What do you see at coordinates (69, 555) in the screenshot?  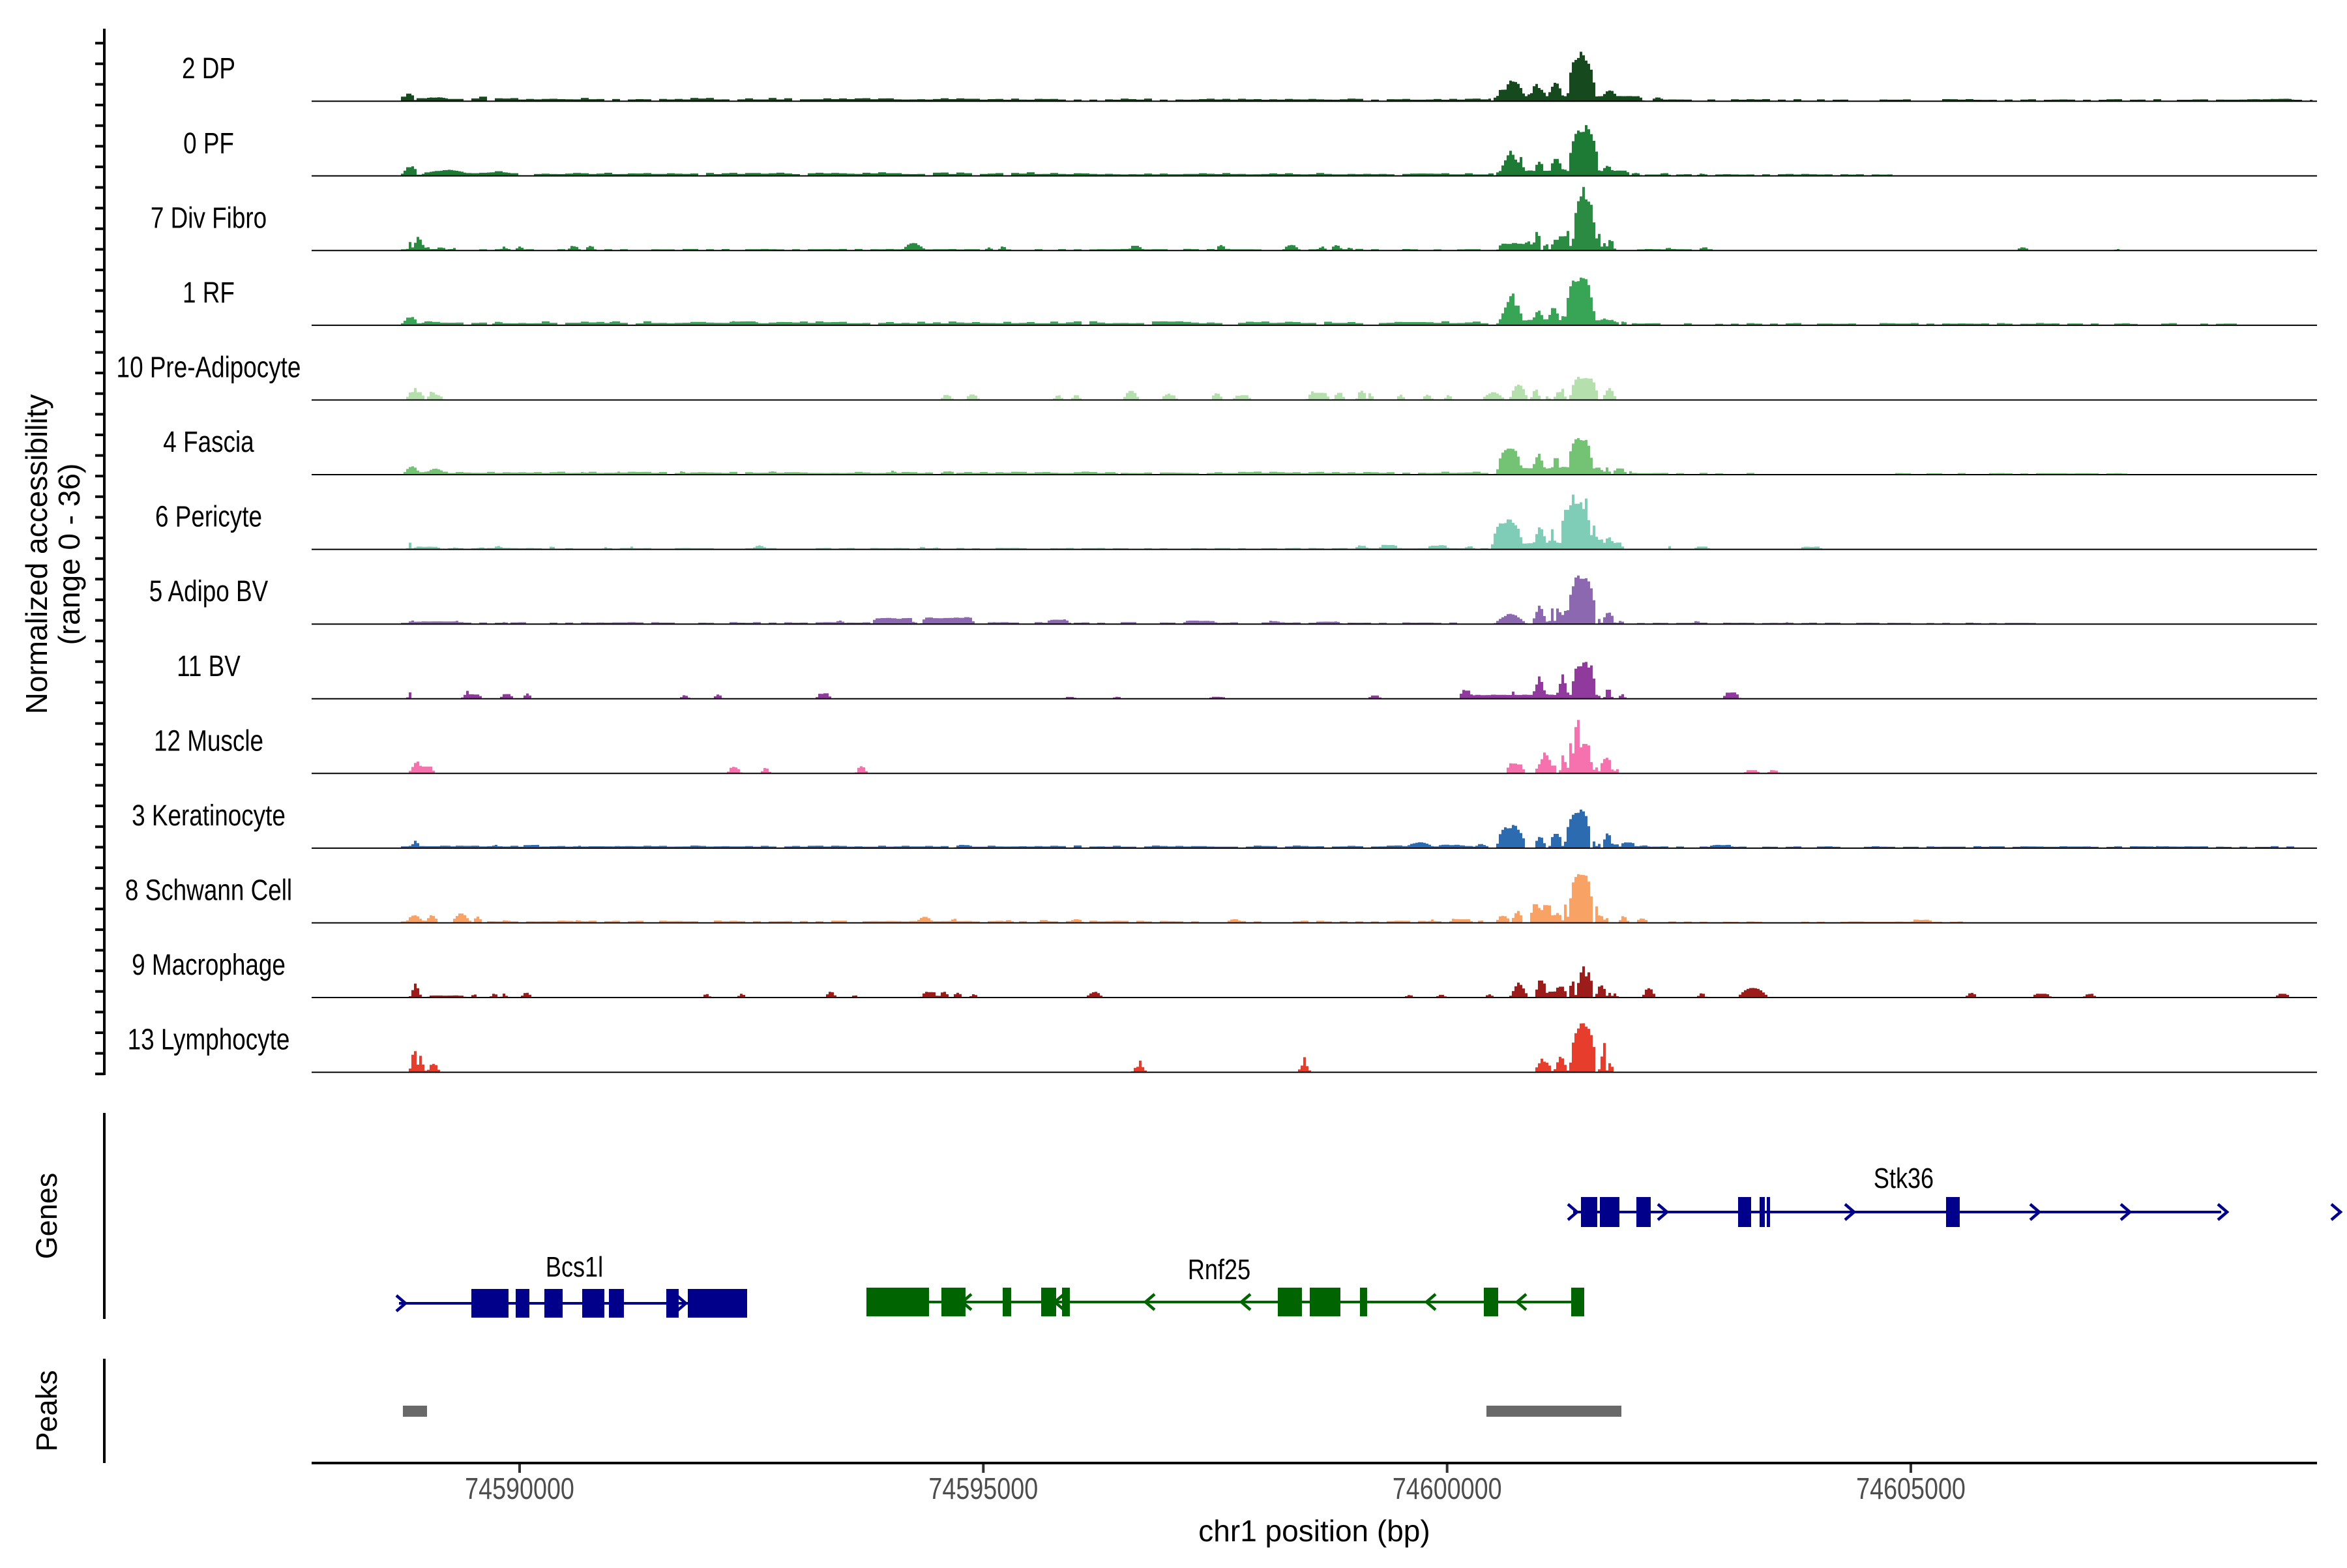 I see `svg-text: (range 0 - 36)` at bounding box center [69, 555].